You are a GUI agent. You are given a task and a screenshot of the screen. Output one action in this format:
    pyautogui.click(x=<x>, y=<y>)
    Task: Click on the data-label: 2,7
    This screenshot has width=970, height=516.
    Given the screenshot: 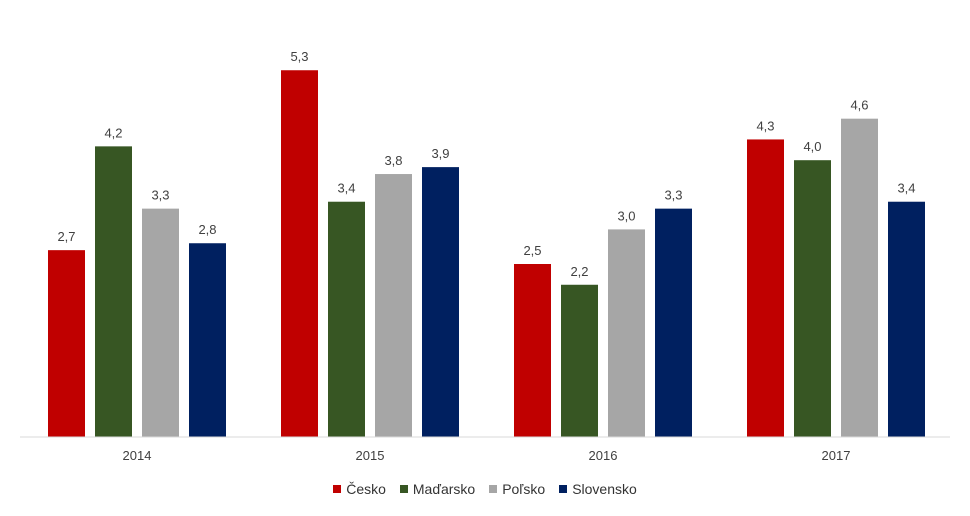 What is the action you would take?
    pyautogui.click(x=66, y=236)
    